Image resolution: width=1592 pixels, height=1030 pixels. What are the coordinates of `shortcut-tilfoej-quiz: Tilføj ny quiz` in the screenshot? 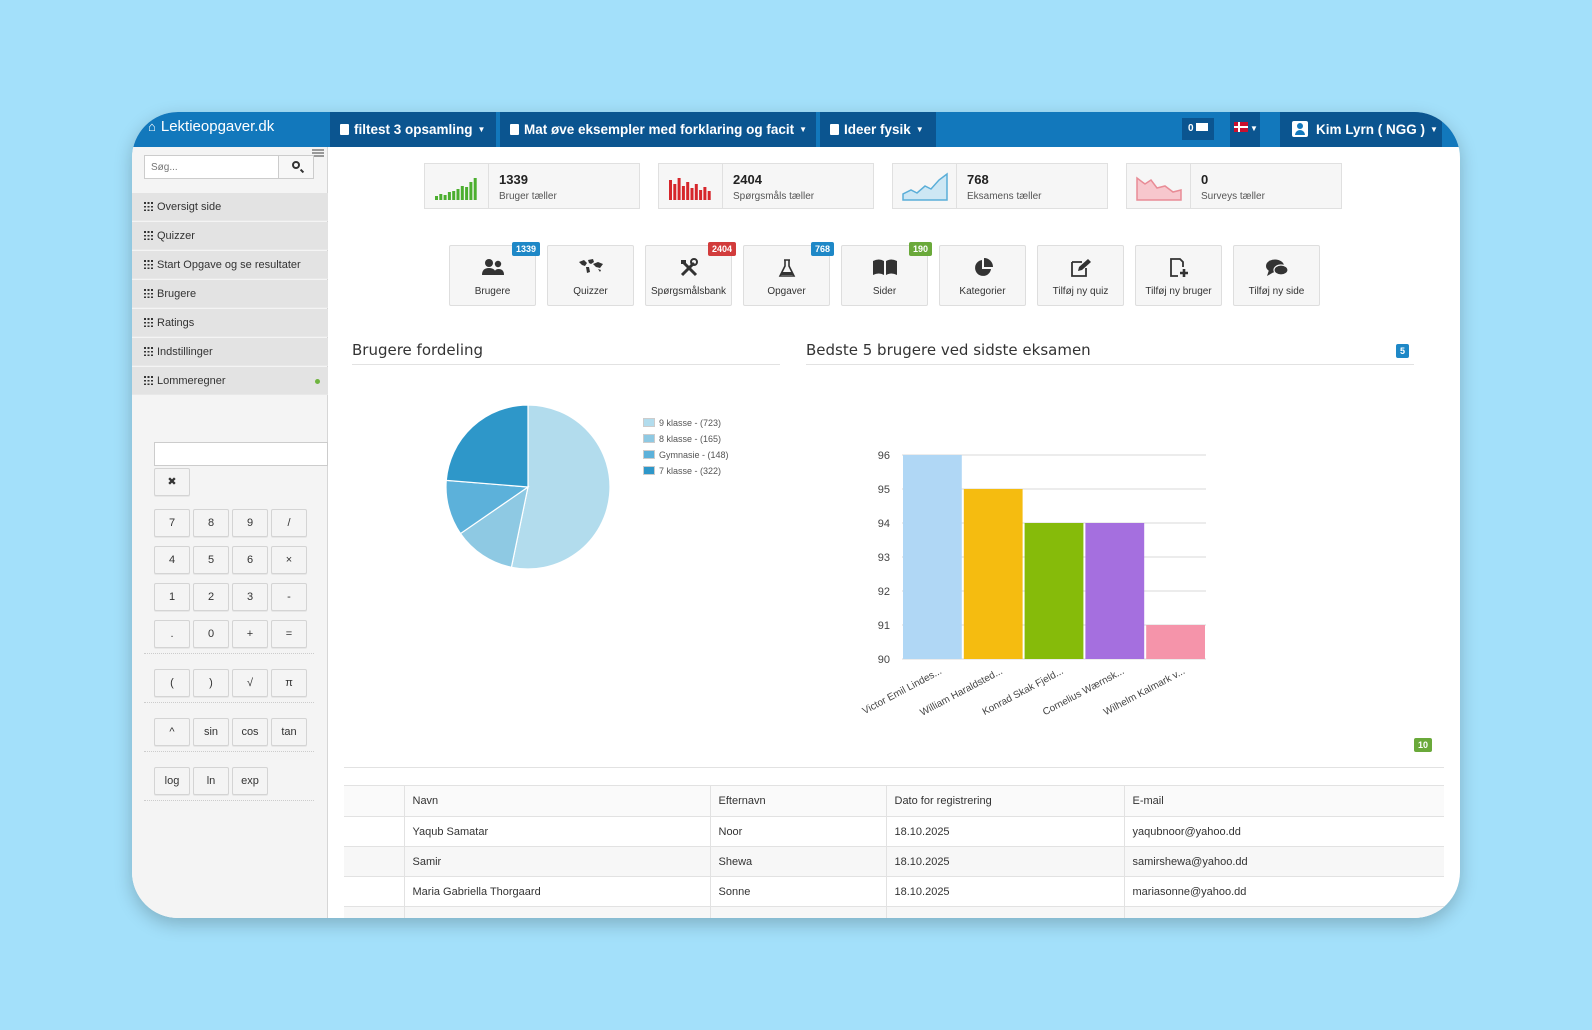 It's located at (1080, 275).